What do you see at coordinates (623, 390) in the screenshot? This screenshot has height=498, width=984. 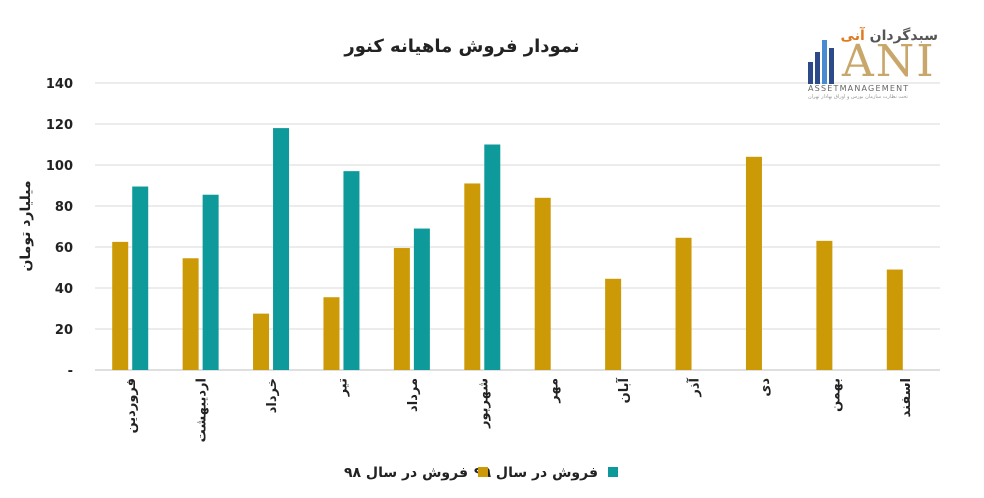 I see `x-tick-label: آبان` at bounding box center [623, 390].